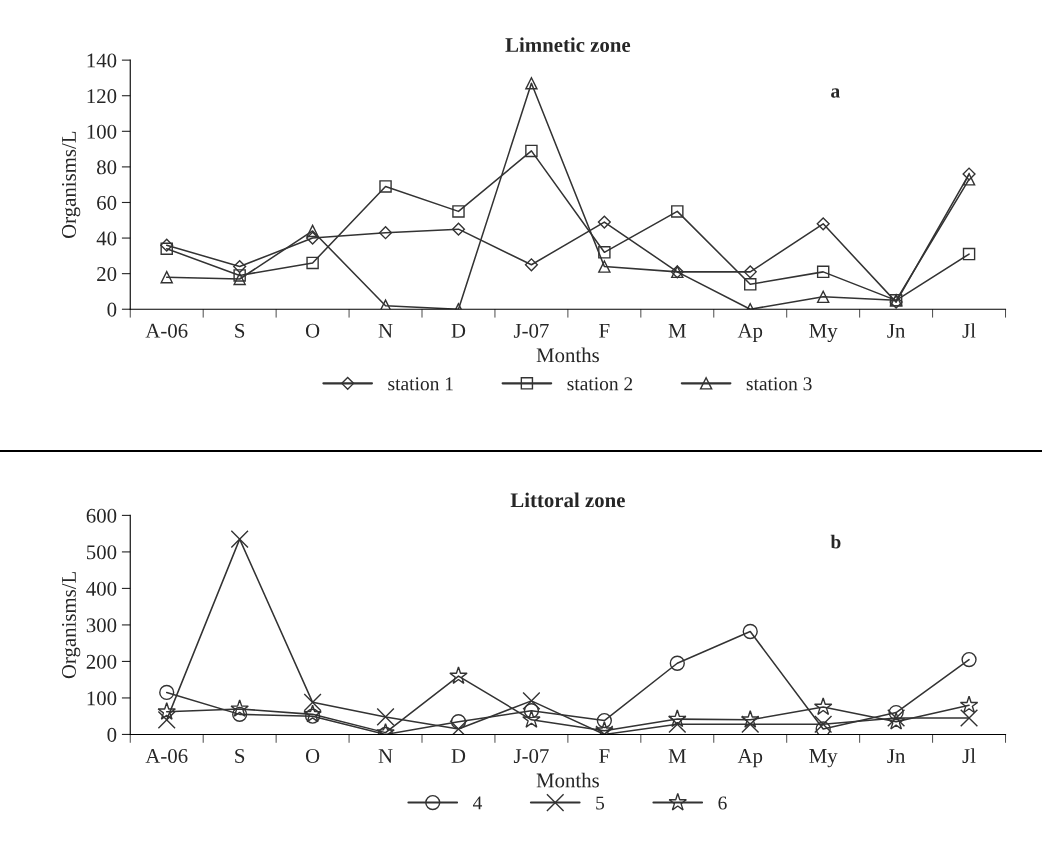  Describe the element at coordinates (779, 384) in the screenshot. I see `legend-label: station 3` at that location.